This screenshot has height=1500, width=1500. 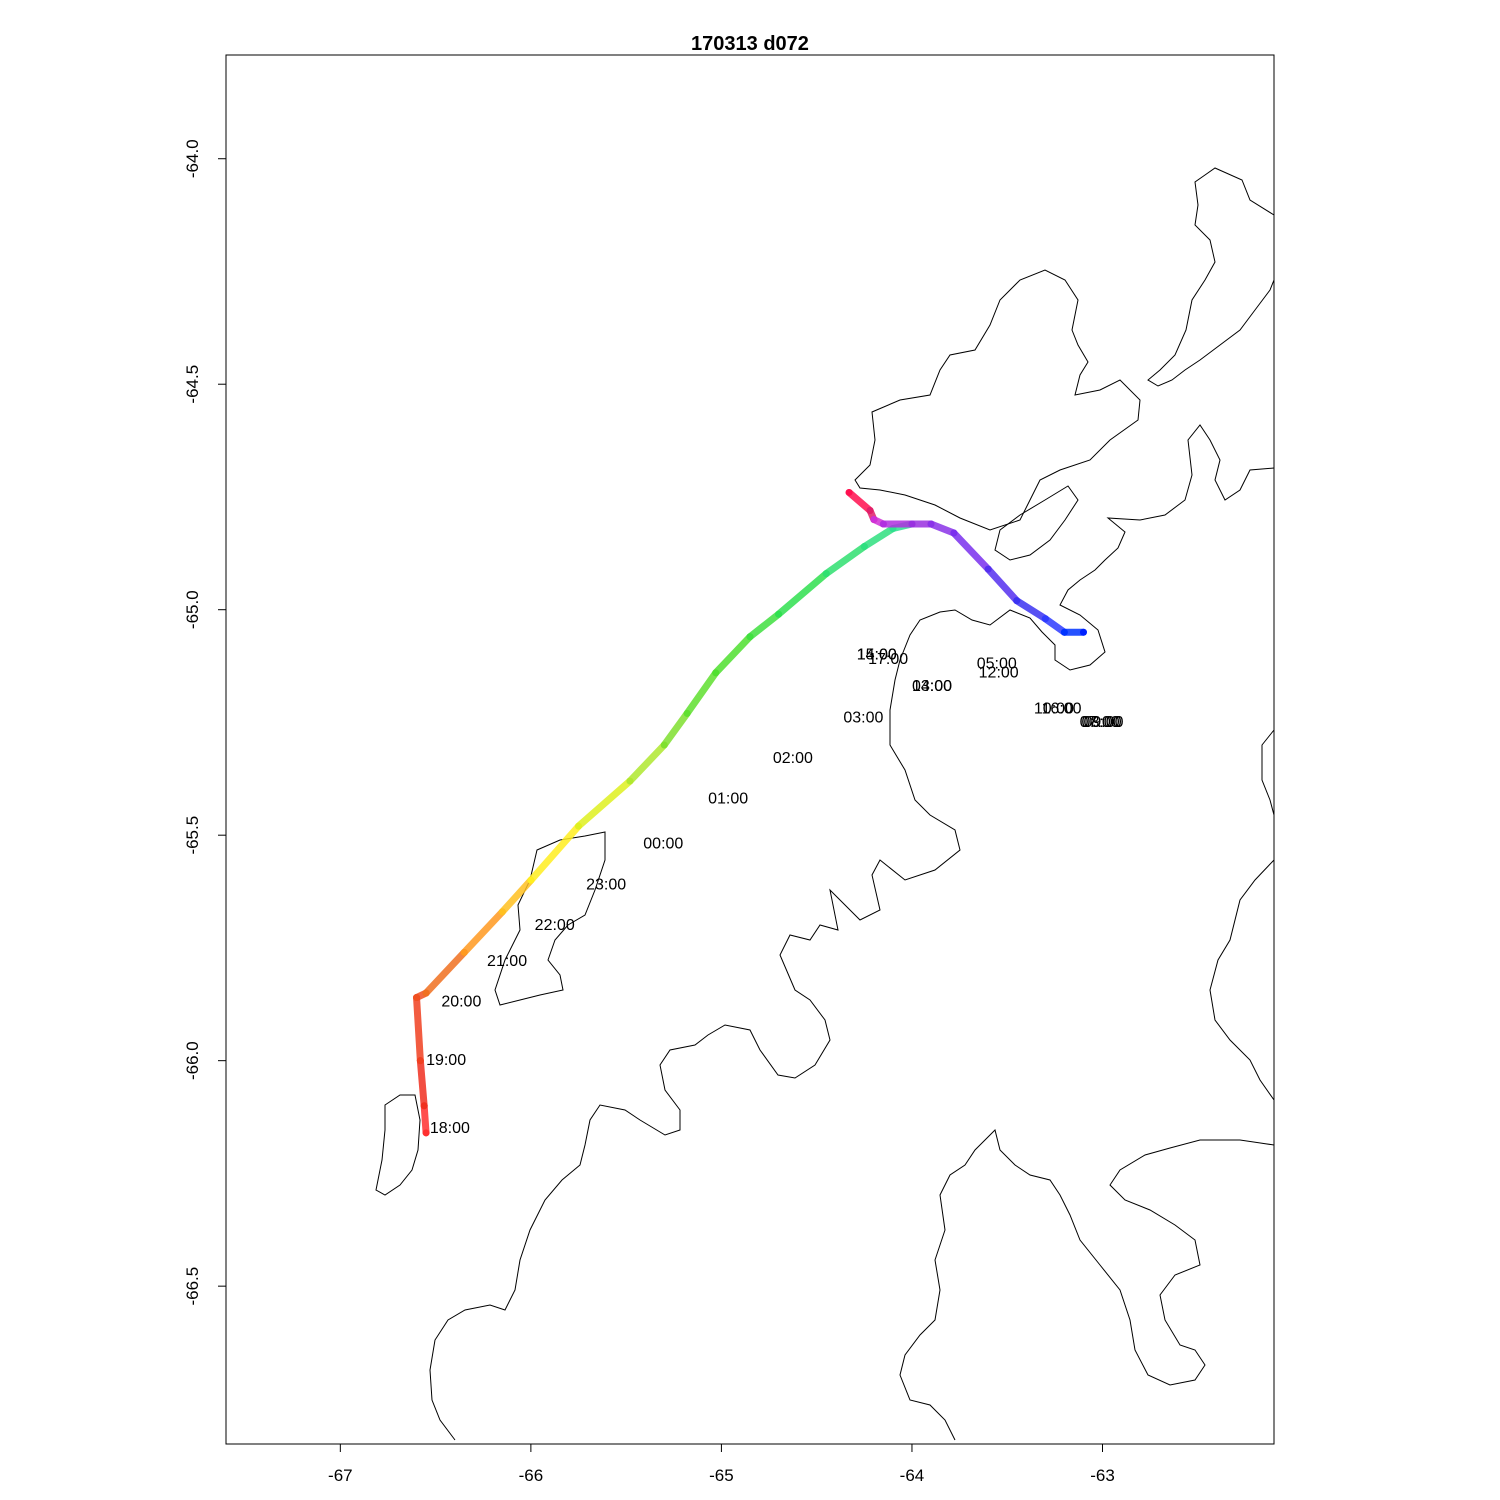 I want to click on y-axis: -64.0 -64.5 -65.0 -65.5 -66.0 -66.5, so click(x=204, y=722).